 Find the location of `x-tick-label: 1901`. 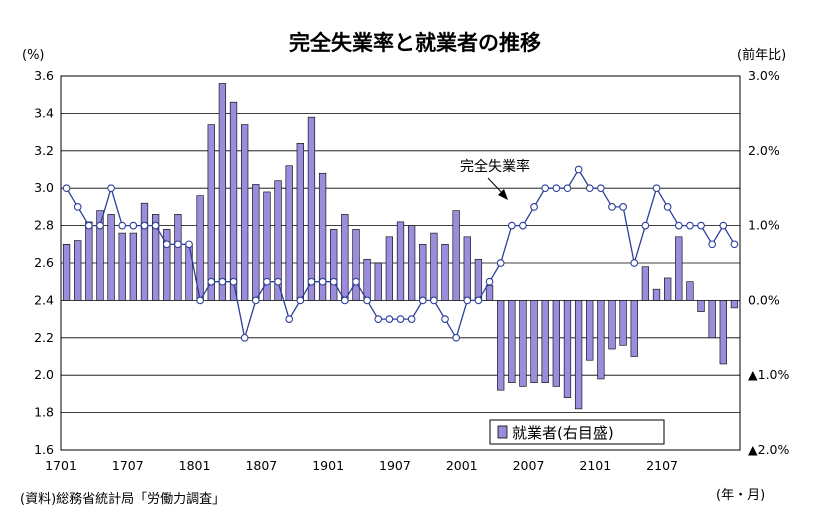

x-tick-label: 1901 is located at coordinates (328, 465).